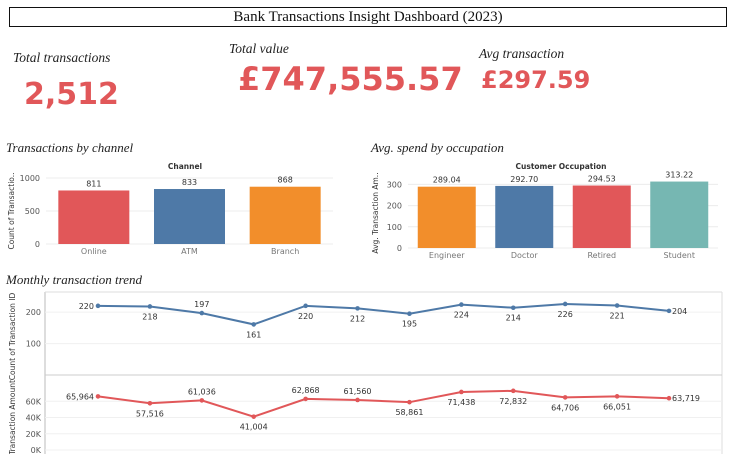 This screenshot has height=454, width=736. I want to click on channel-bar-value-label: 811, so click(93, 183).